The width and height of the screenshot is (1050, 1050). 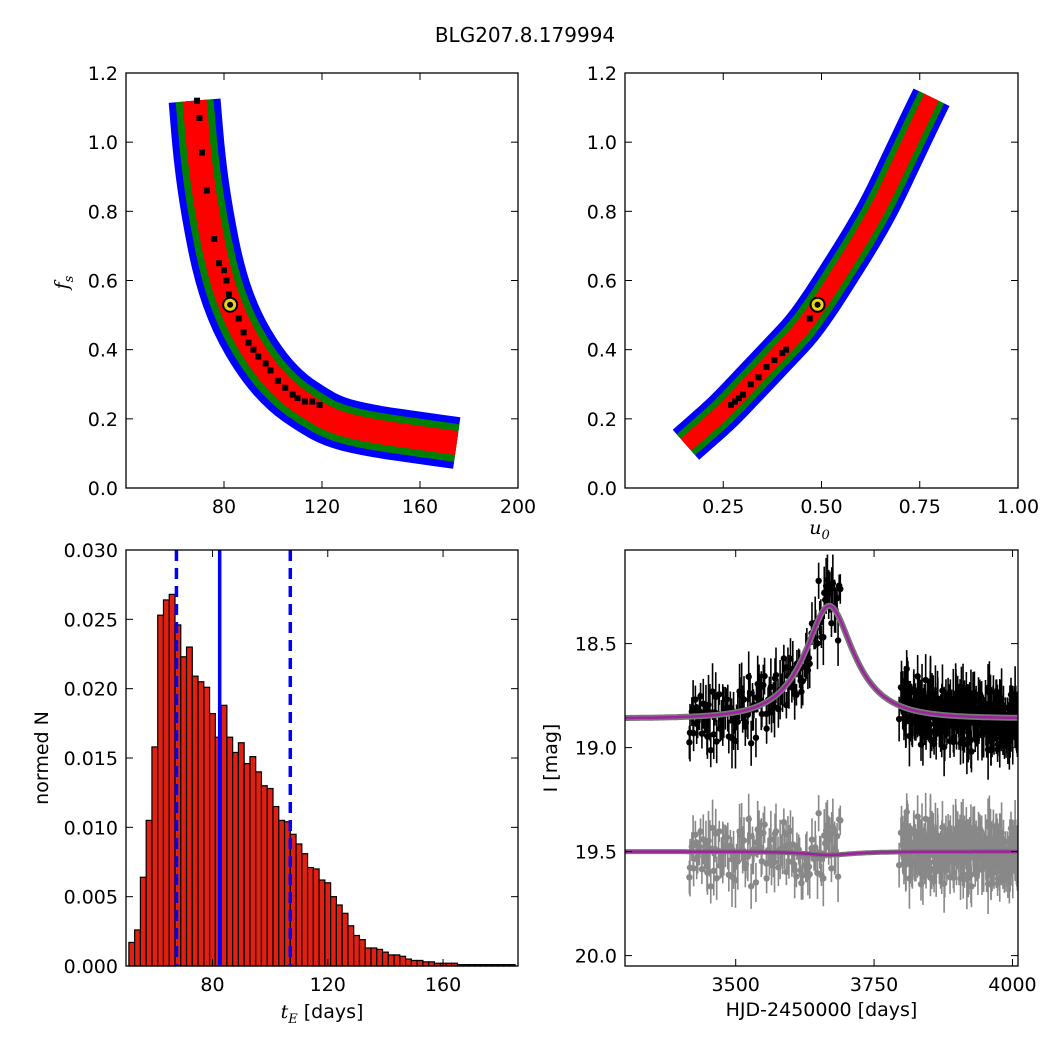 I want to click on y-axis-label: fs, so click(x=64, y=283).